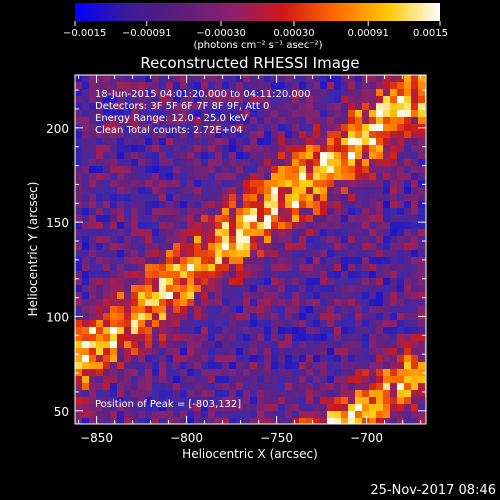 The height and width of the screenshot is (500, 500). I want to click on colorbar, so click(257, 12).